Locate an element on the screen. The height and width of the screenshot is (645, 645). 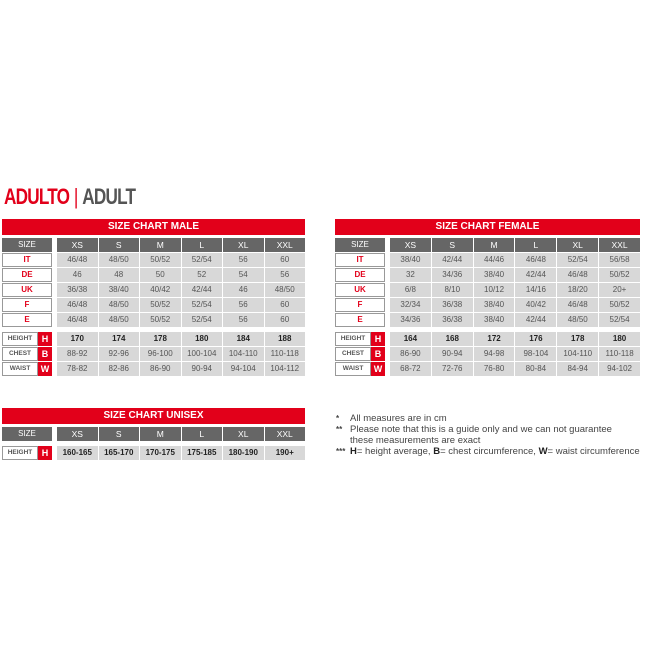
measure-cell: 84-94 is located at coordinates (578, 369).